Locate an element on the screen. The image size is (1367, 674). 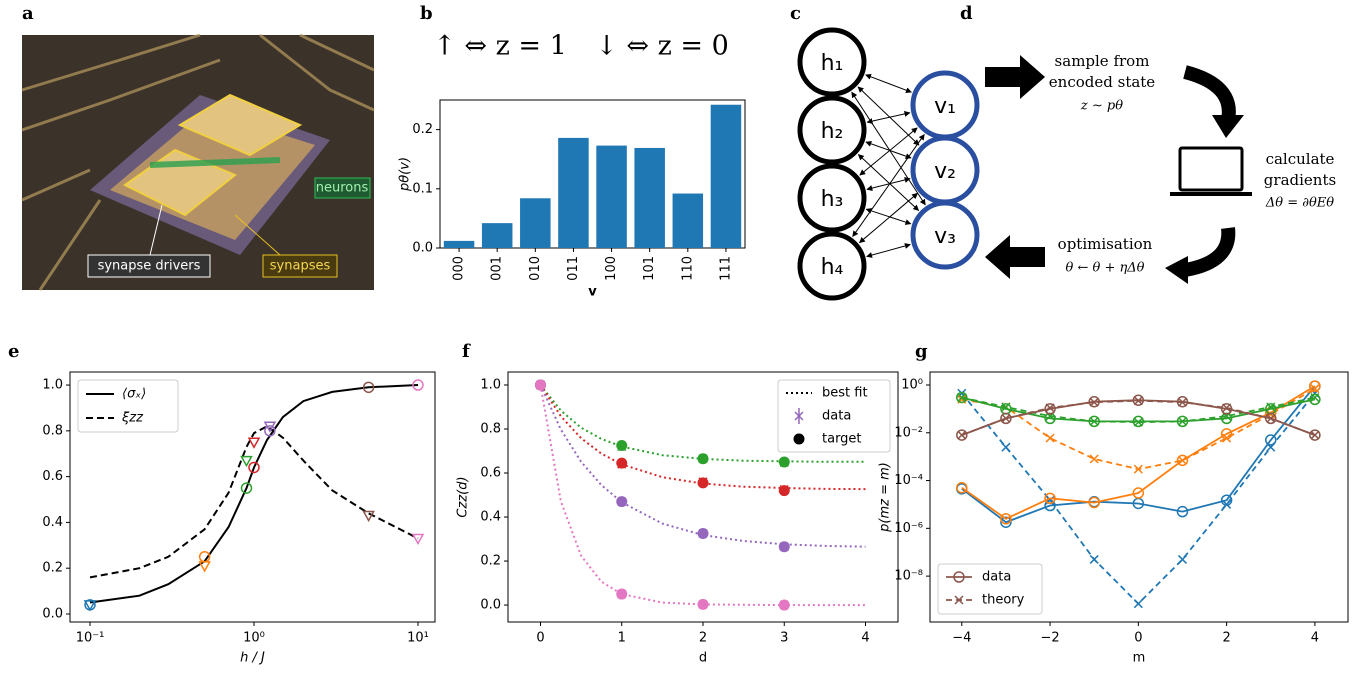
legend-label: data is located at coordinates (996, 577).